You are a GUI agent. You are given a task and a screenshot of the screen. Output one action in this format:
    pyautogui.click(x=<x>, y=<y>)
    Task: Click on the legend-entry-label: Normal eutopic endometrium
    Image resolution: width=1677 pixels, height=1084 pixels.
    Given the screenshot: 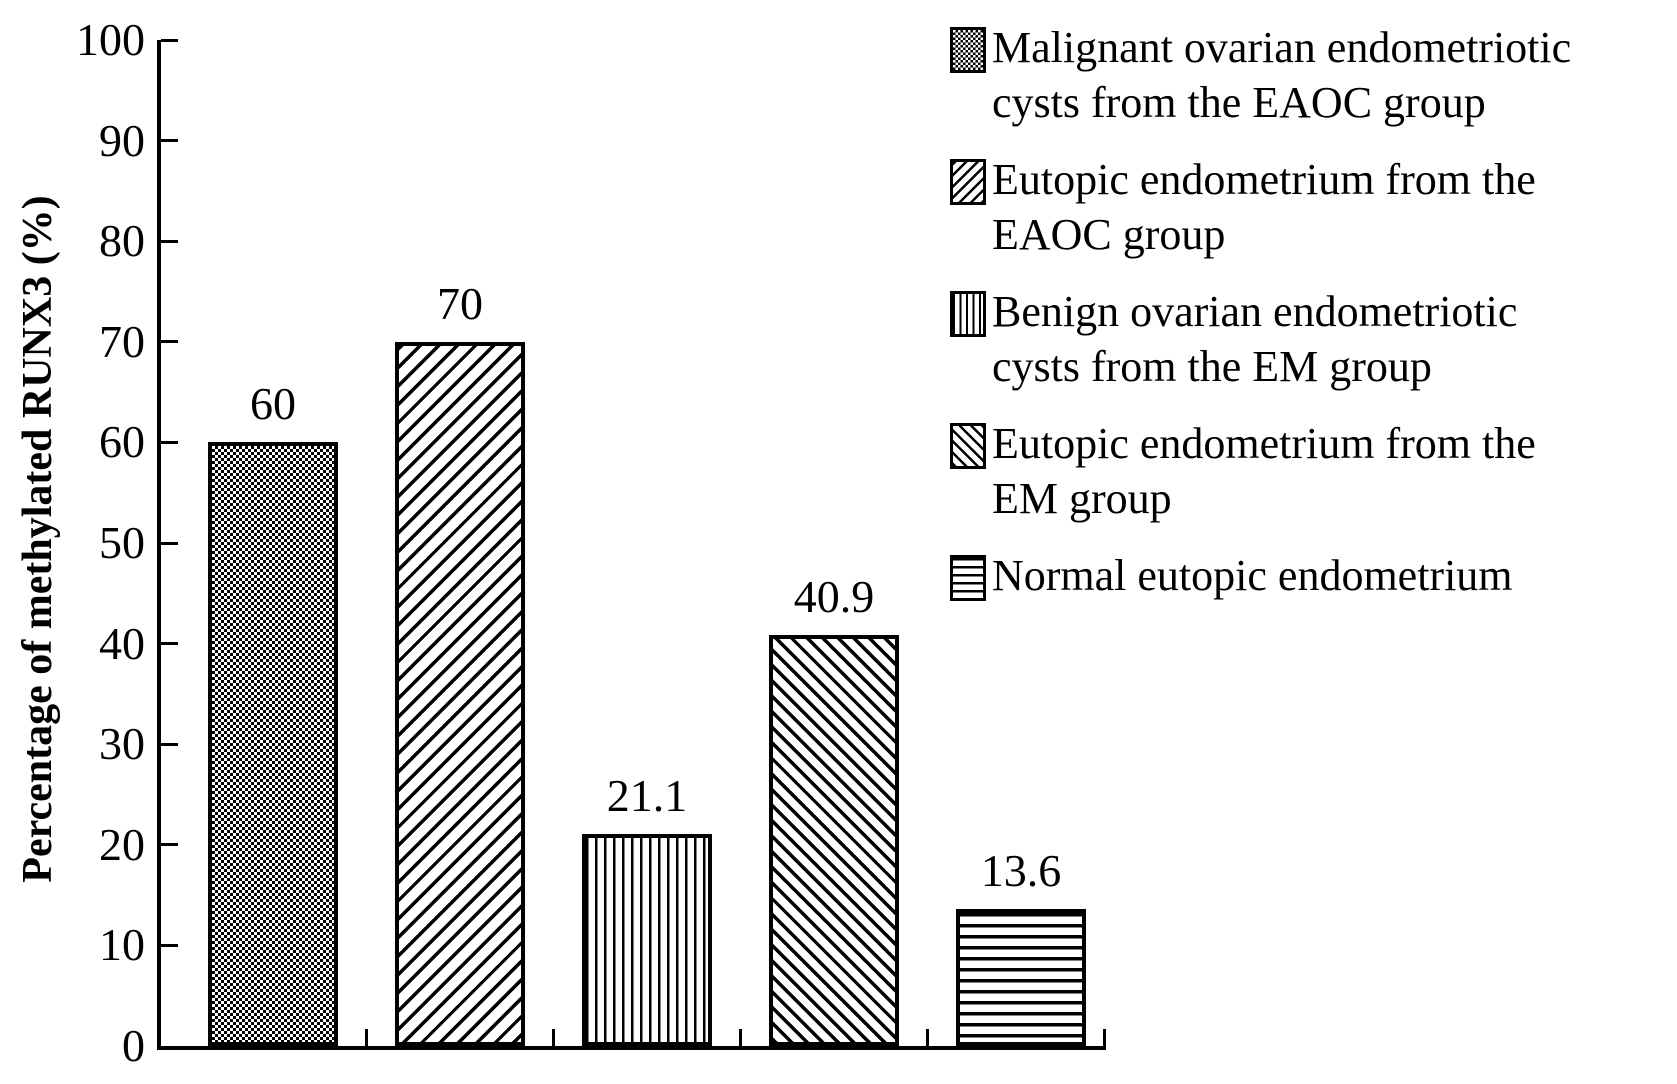 What is the action you would take?
    pyautogui.click(x=1252, y=575)
    